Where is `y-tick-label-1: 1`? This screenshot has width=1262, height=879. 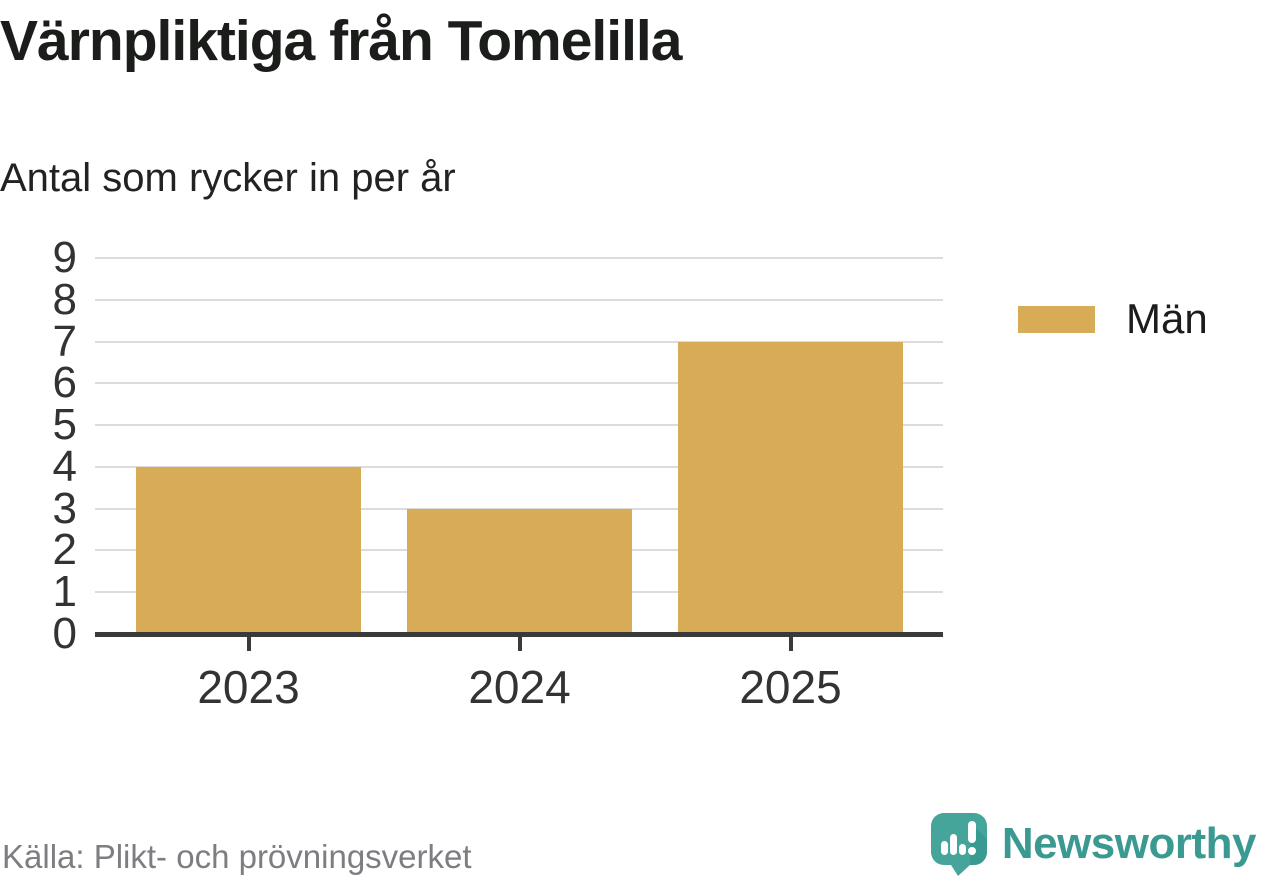 y-tick-label-1: 1 is located at coordinates (64, 592).